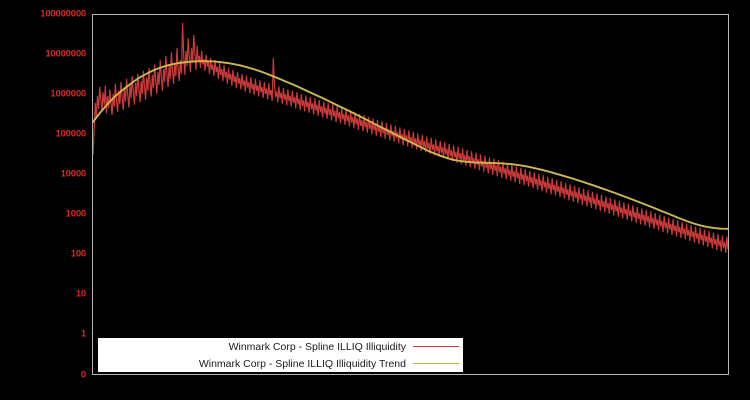  I want to click on legend-entry: Winmark Corp - Spline ILLIQ Illiquidity, so click(280, 346).